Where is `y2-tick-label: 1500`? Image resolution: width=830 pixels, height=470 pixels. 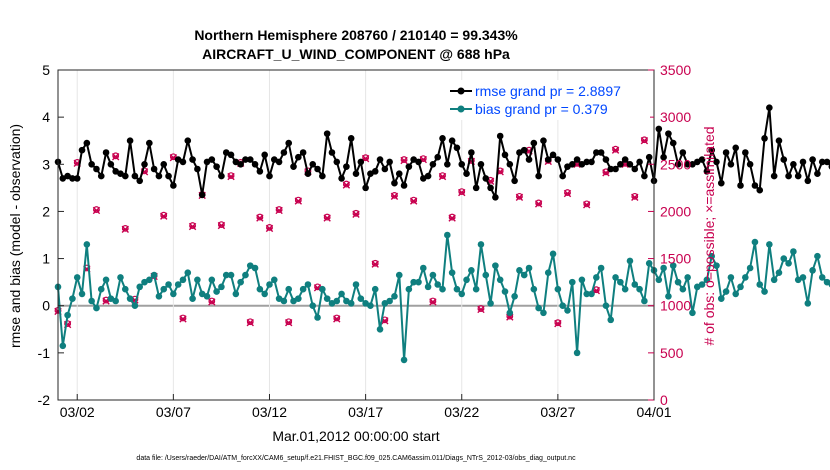 y2-tick-label: 1500 is located at coordinates (675, 259).